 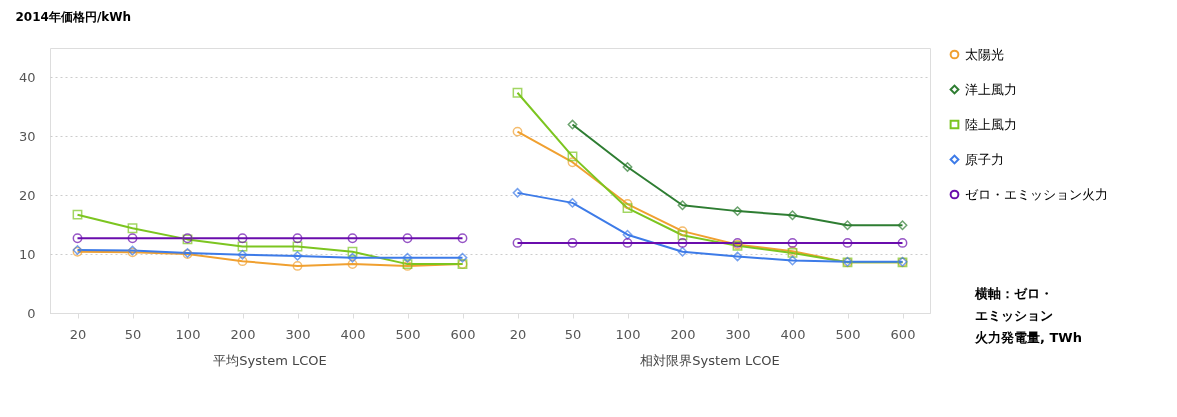 I want to click on text: 横軸：ゼロ・エミッション火力発電量, TWh, so click(x=1028, y=315).